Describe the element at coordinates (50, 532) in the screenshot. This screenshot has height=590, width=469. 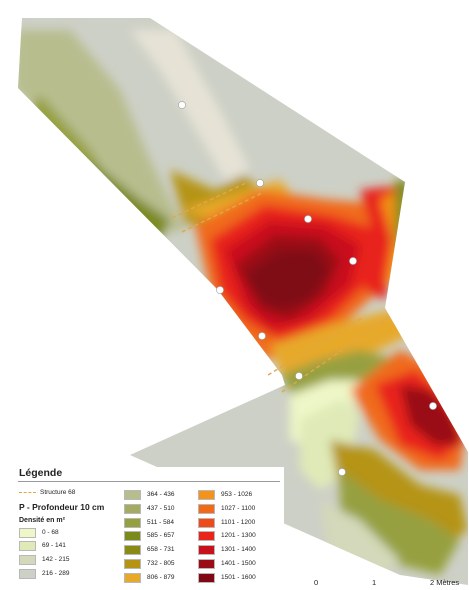
I see `legend-class-label: 0 - 68` at that location.